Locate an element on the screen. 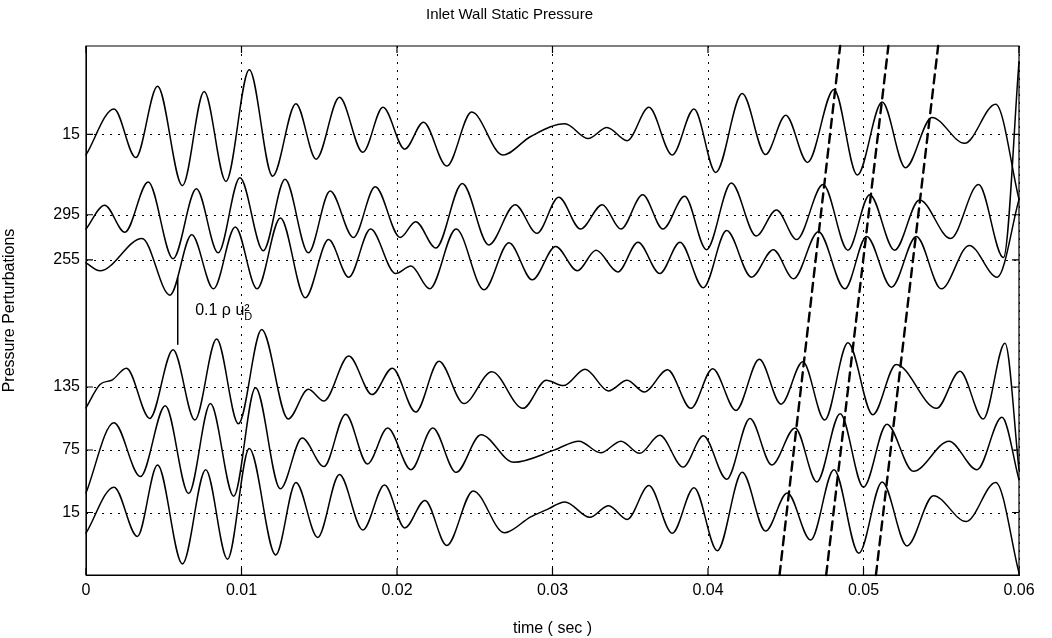  x-tick-label: 0.06 is located at coordinates (1019, 590).